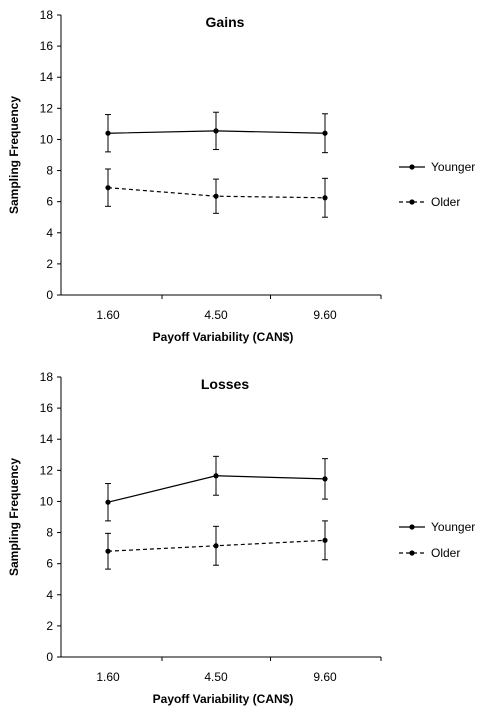  I want to click on chart-title: Gains, so click(225, 22).